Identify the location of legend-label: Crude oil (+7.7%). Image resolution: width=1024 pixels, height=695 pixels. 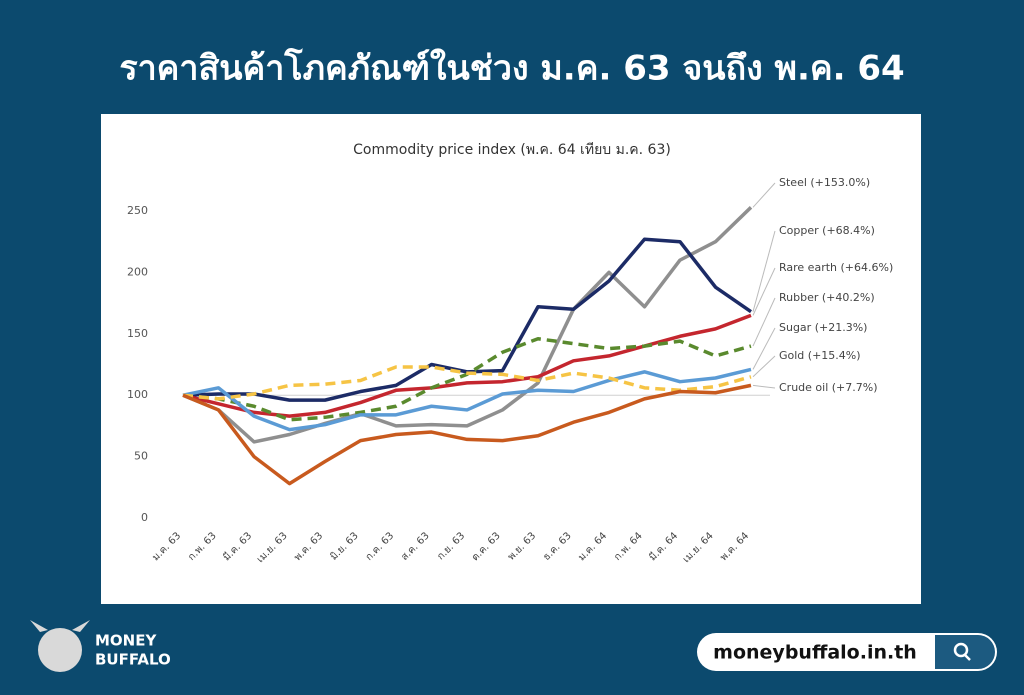
(828, 387).